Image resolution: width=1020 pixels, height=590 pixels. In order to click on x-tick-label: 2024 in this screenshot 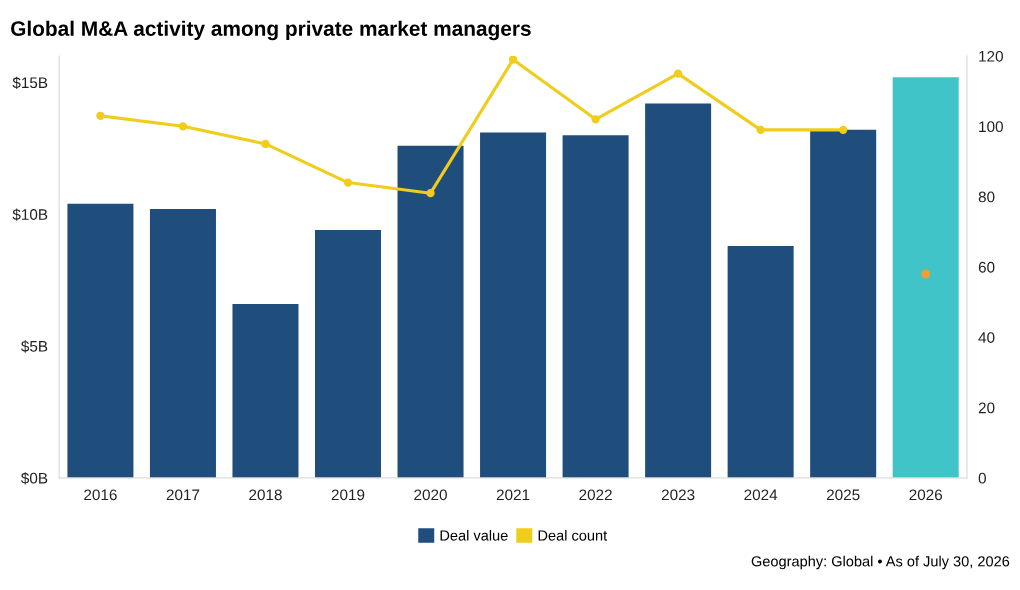, I will do `click(761, 495)`.